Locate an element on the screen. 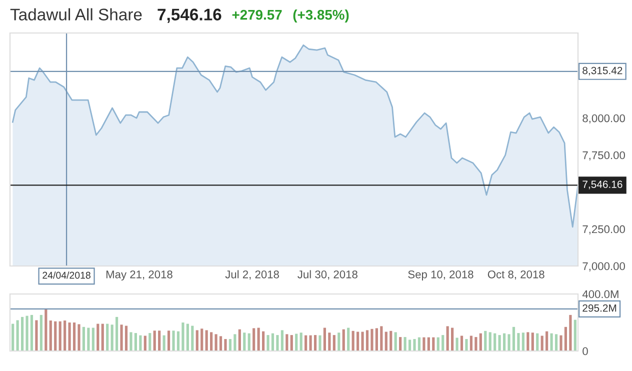 Image resolution: width=632 pixels, height=371 pixels. x-tick-label: Sep 10, 2018 is located at coordinates (441, 275).